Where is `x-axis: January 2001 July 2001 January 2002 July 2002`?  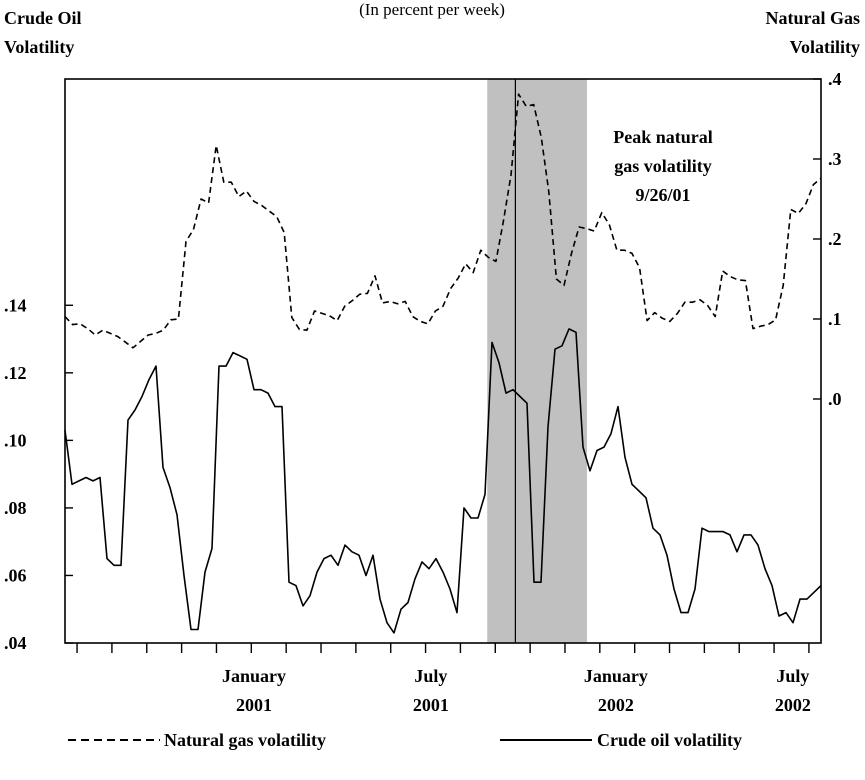
x-axis: January 2001 July 2001 January 2002 July 2002 is located at coordinates (443, 679).